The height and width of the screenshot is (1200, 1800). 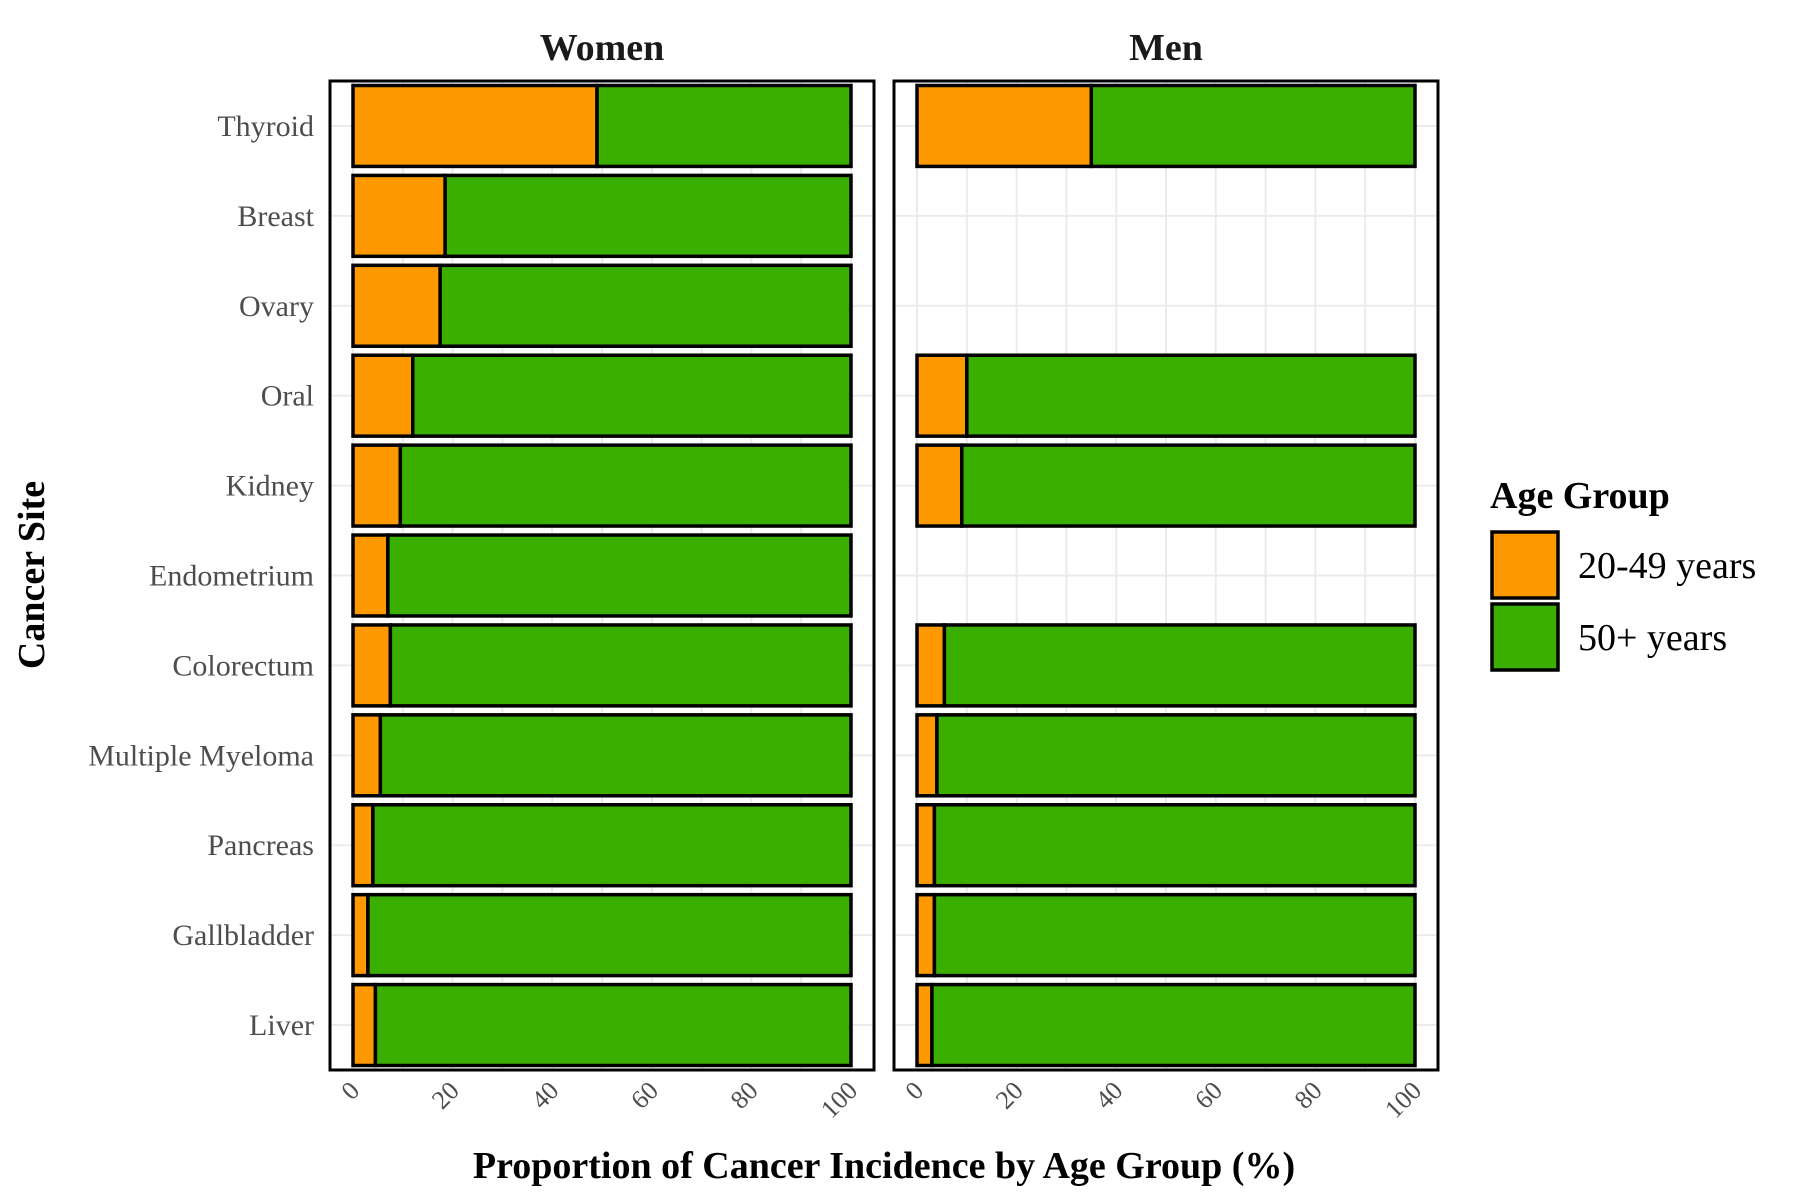 What do you see at coordinates (942, 395) in the screenshot?
I see `bar-men-oral-20-49-years` at bounding box center [942, 395].